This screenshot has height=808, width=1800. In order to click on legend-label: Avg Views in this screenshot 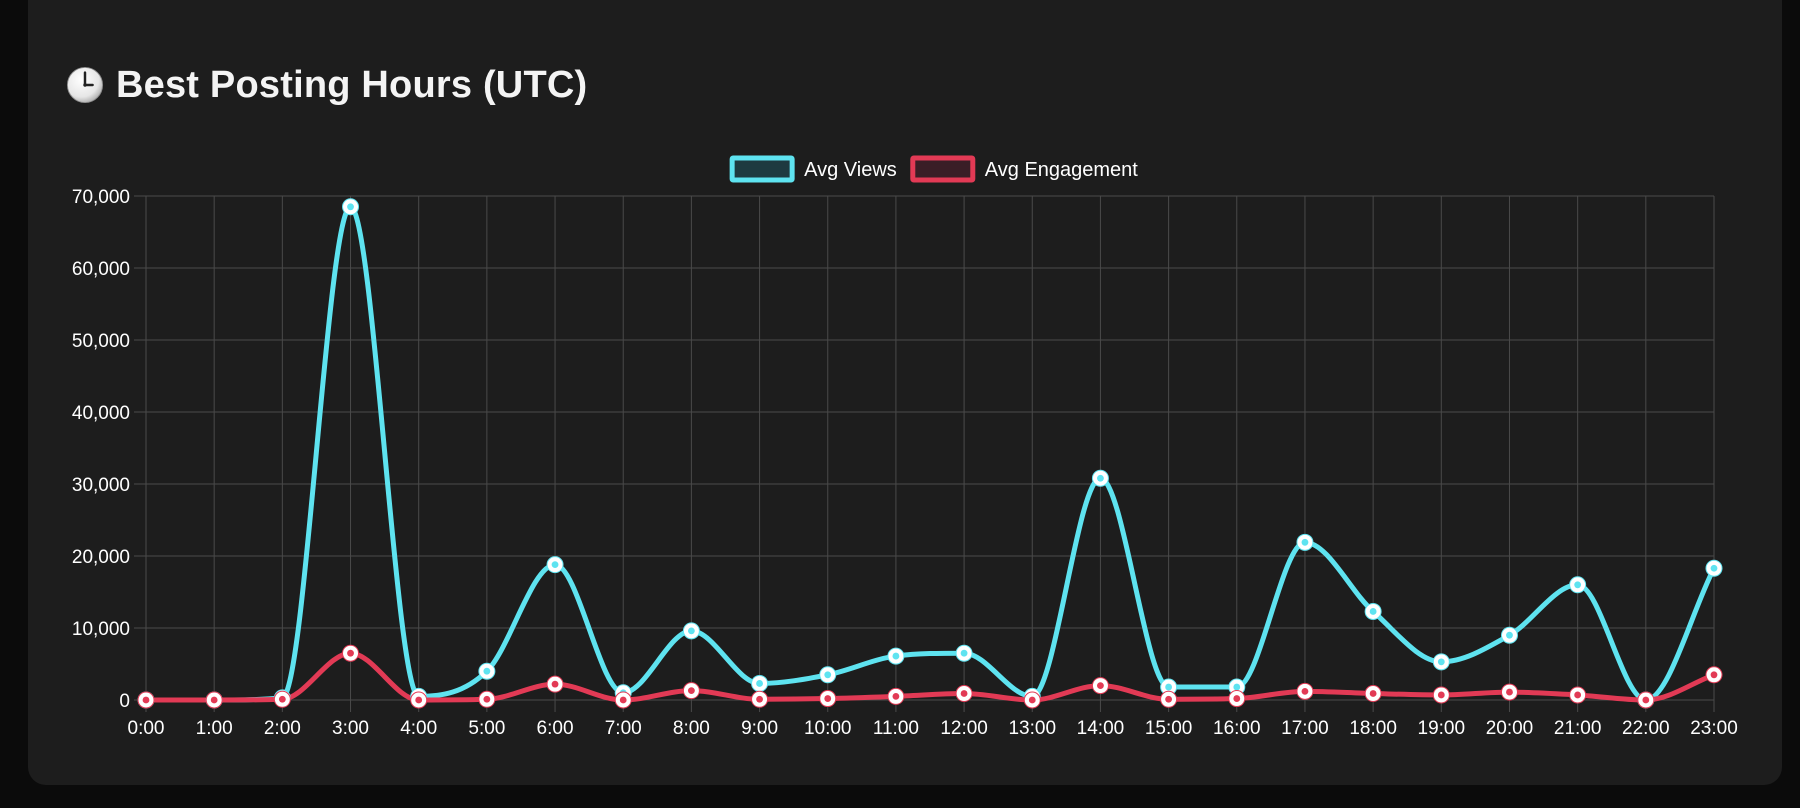, I will do `click(850, 170)`.